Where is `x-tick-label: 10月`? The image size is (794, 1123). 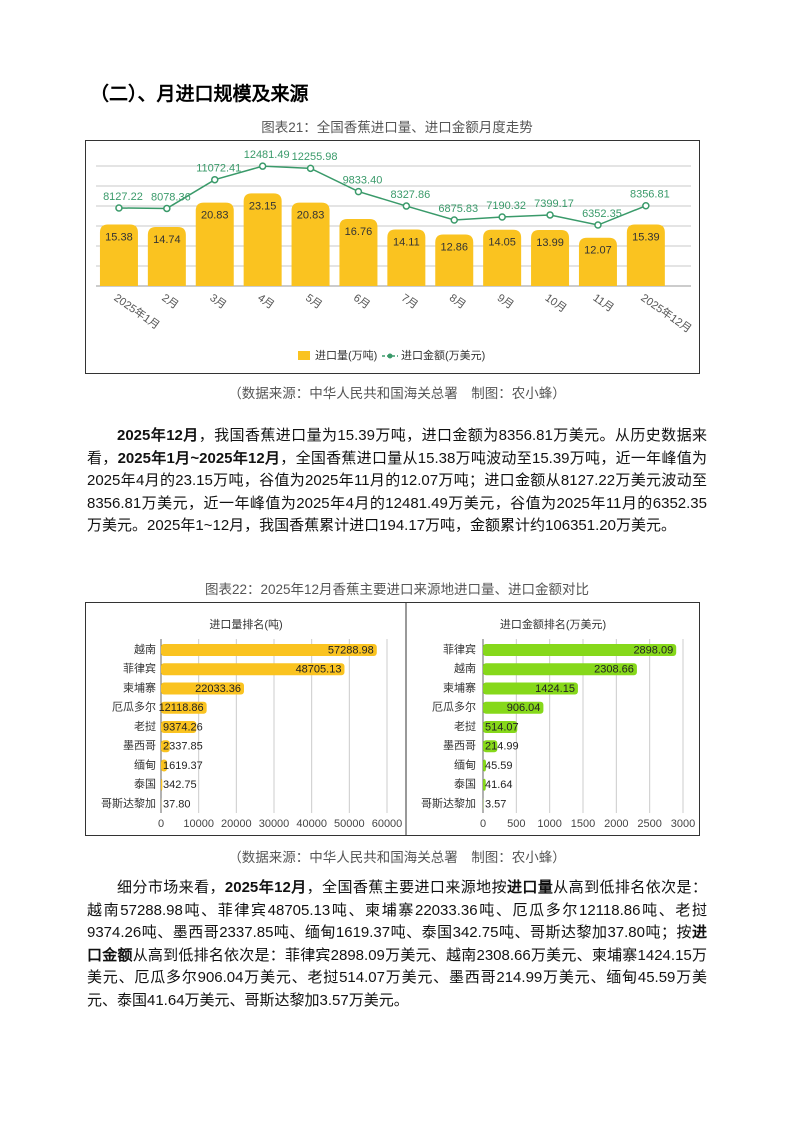
x-tick-label: 10月 is located at coordinates (556, 303).